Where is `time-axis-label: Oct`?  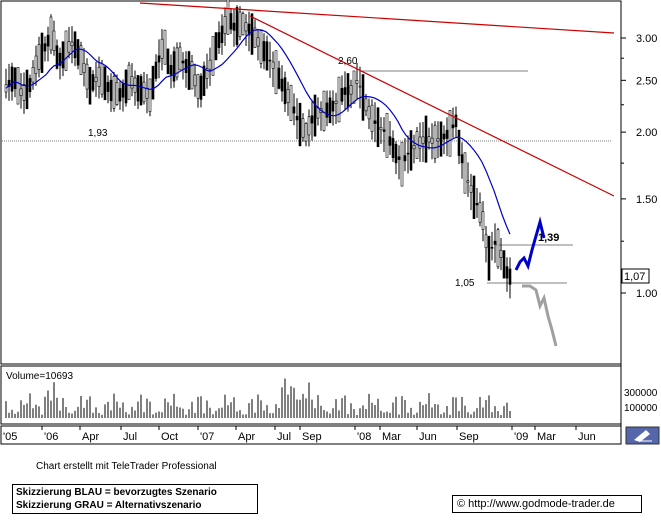 time-axis-label: Oct is located at coordinates (169, 437).